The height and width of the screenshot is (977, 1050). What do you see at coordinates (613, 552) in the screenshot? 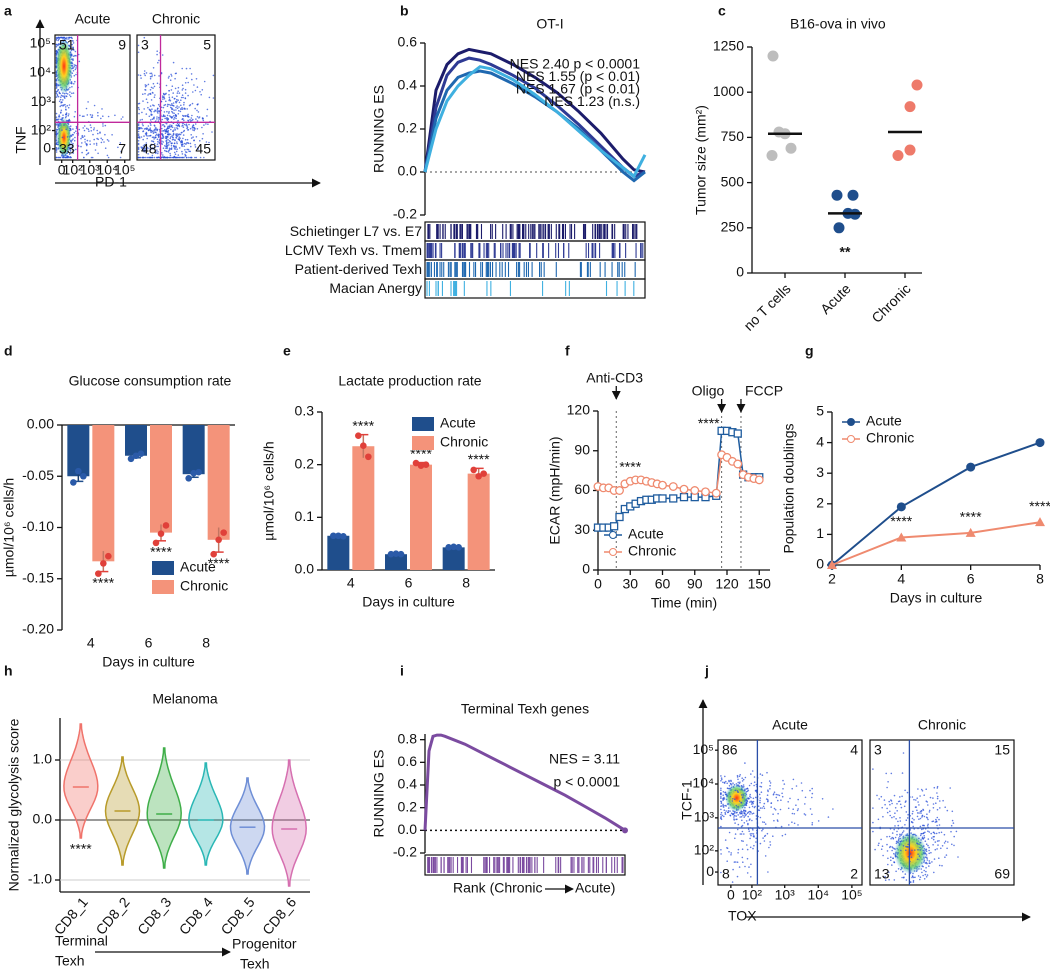
I see `legend-marker` at bounding box center [613, 552].